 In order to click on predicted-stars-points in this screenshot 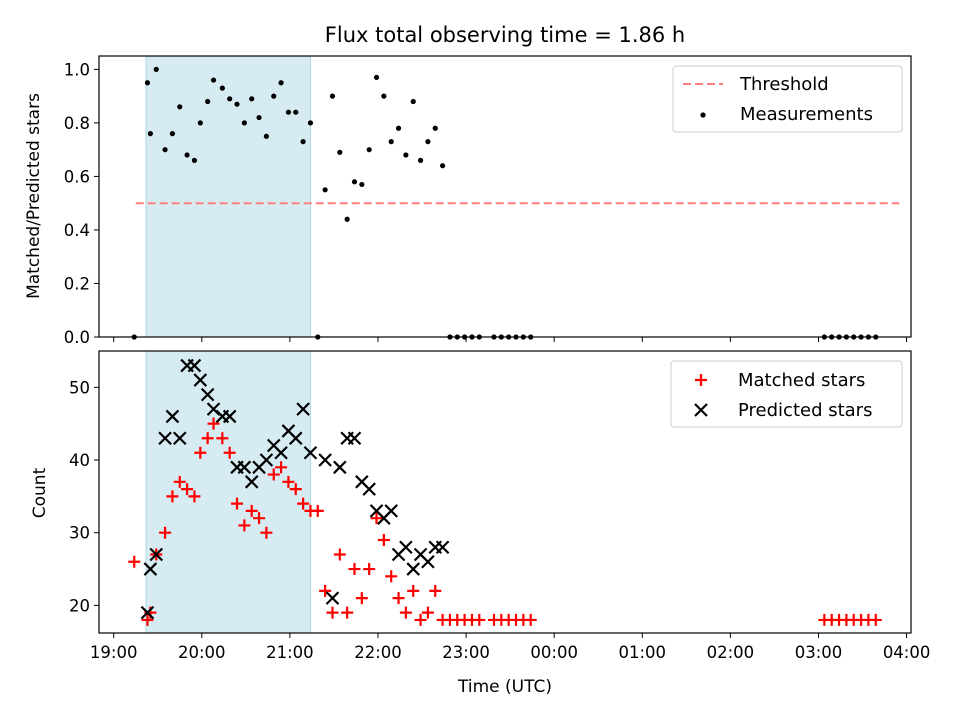, I will do `click(295, 489)`.